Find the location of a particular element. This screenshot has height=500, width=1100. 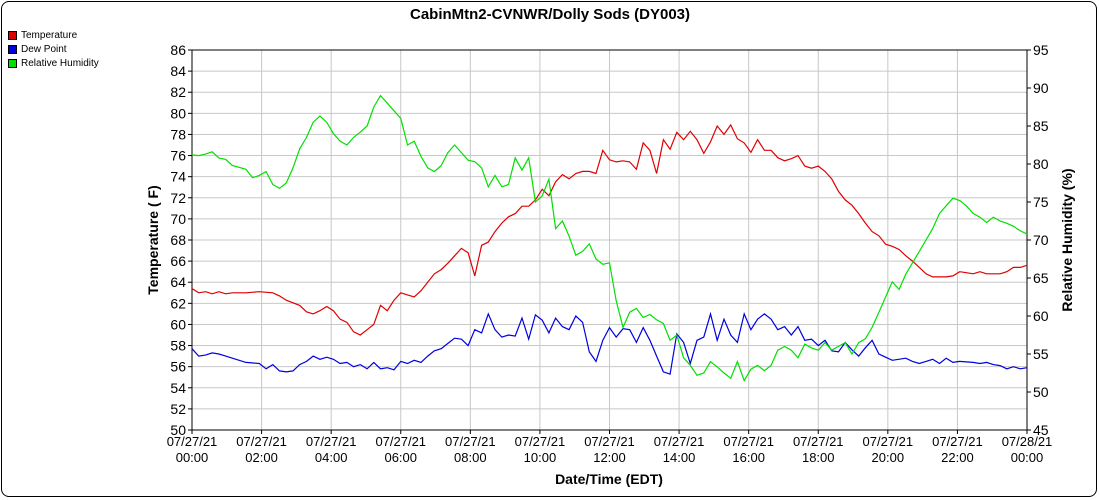

y-left-tick-label: 70 is located at coordinates (178, 219).